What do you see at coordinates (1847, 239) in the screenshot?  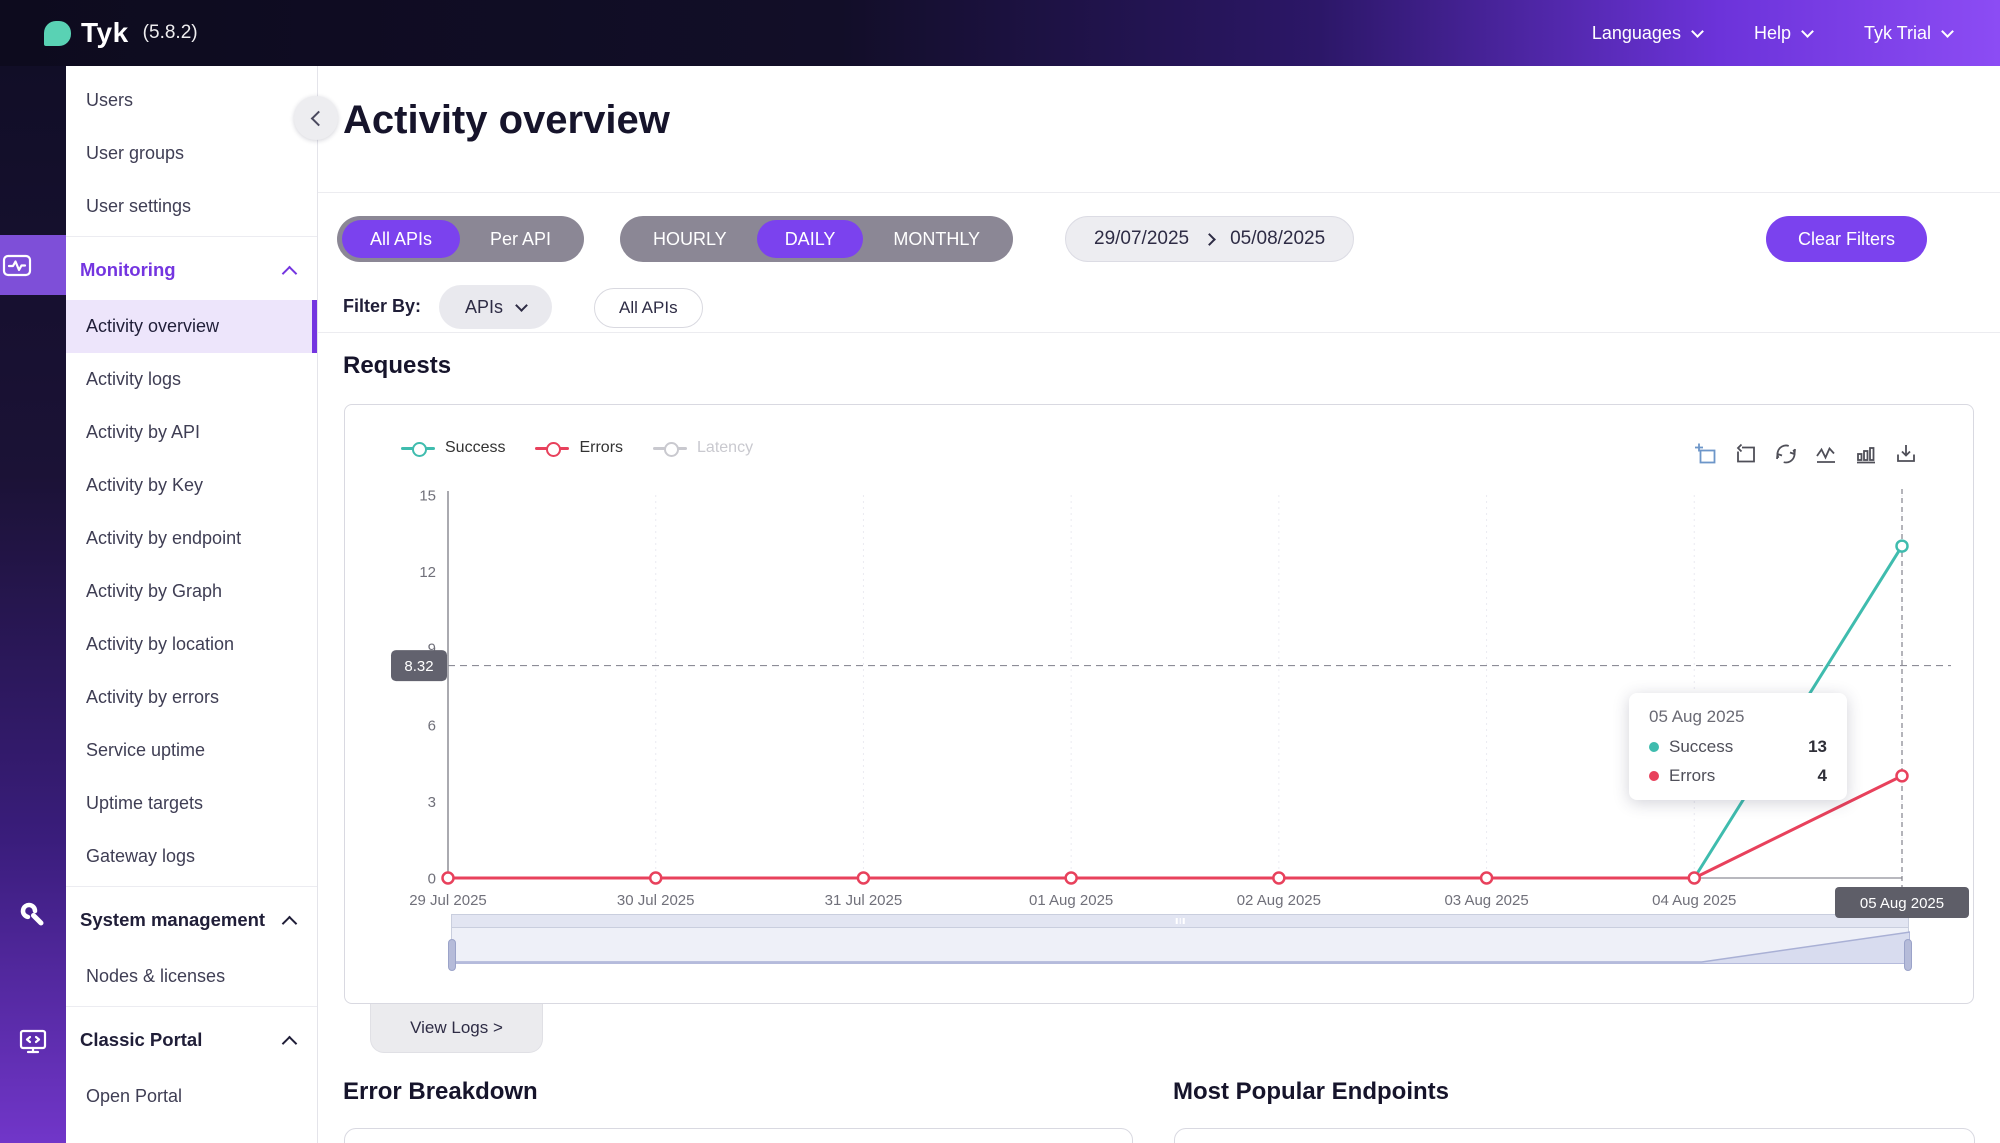 I see `clear-filters-button: Clear Filters` at bounding box center [1847, 239].